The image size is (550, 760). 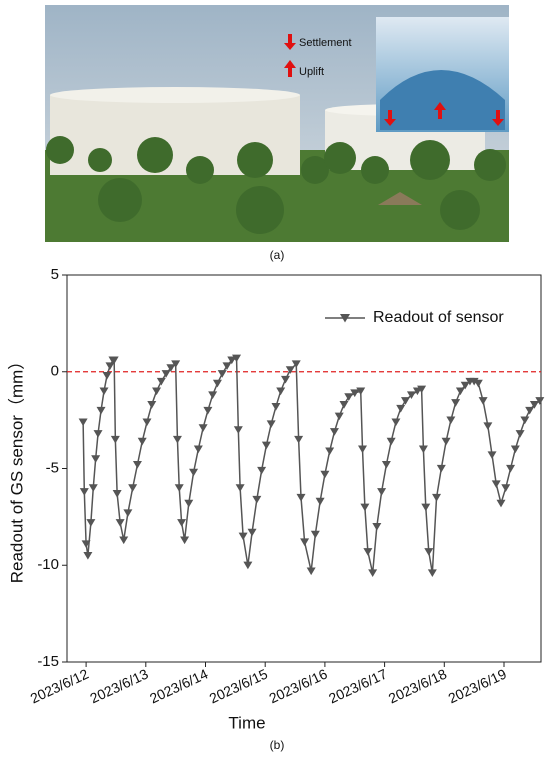 I want to click on x-tick-label: 2023/6/18, so click(x=417, y=685).